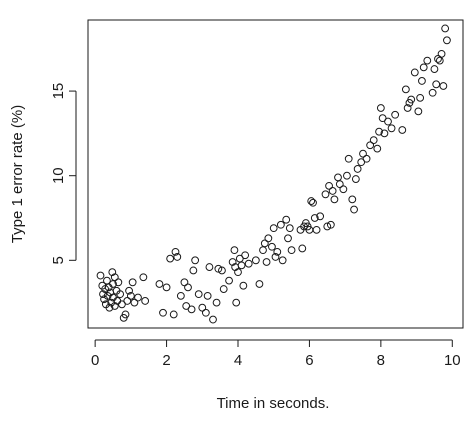 This screenshot has height=423, width=474. Describe the element at coordinates (17, 174) in the screenshot. I see `y-axis-label: Type 1 error rate (%)` at that location.